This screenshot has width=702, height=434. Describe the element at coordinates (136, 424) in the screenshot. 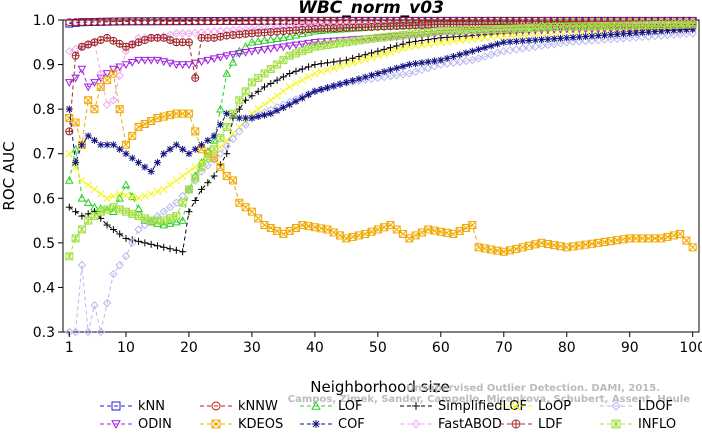

I see `legend-item-odin: ODIN` at that location.